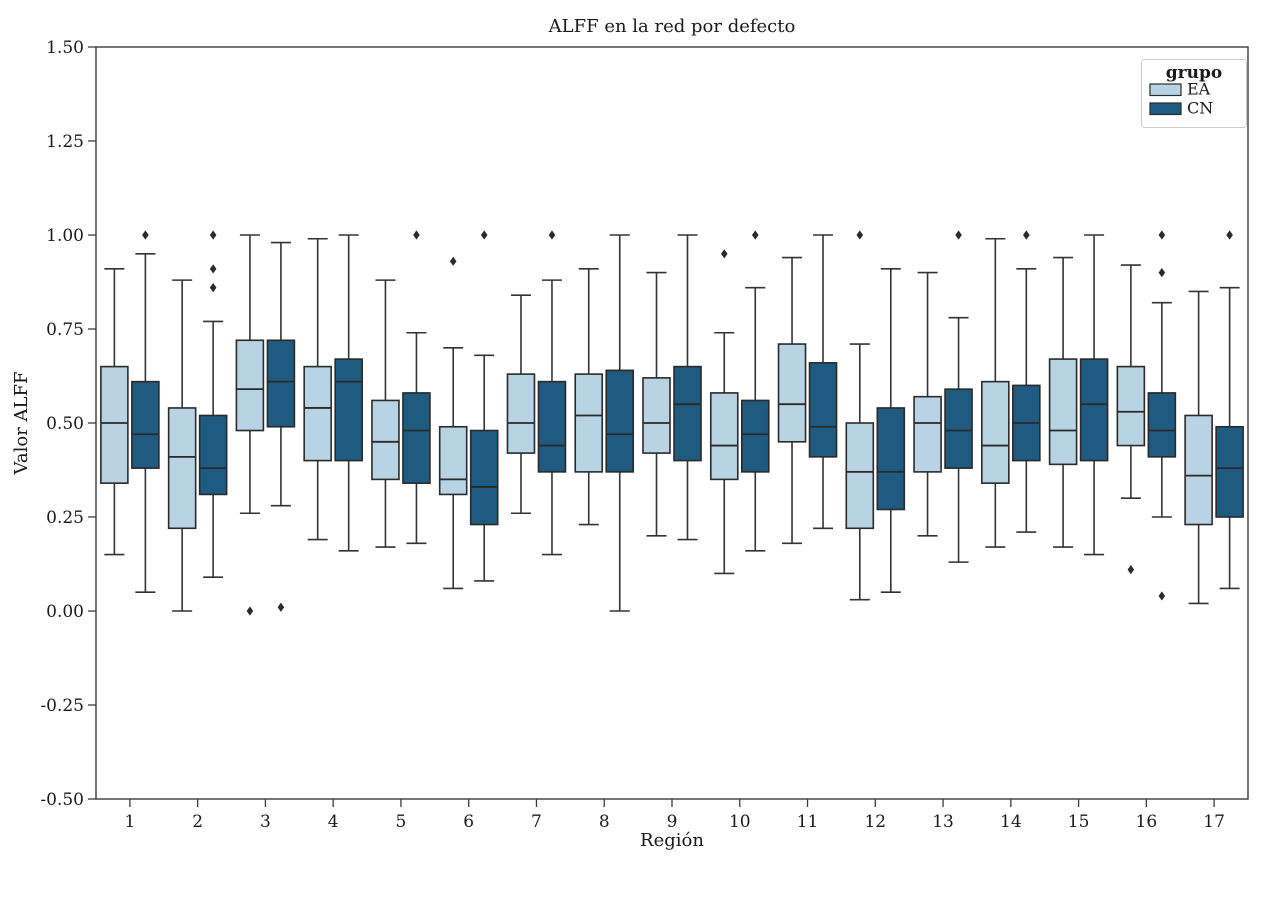  Describe the element at coordinates (62, 800) in the screenshot. I see `y-tick-label: -0.50` at that location.